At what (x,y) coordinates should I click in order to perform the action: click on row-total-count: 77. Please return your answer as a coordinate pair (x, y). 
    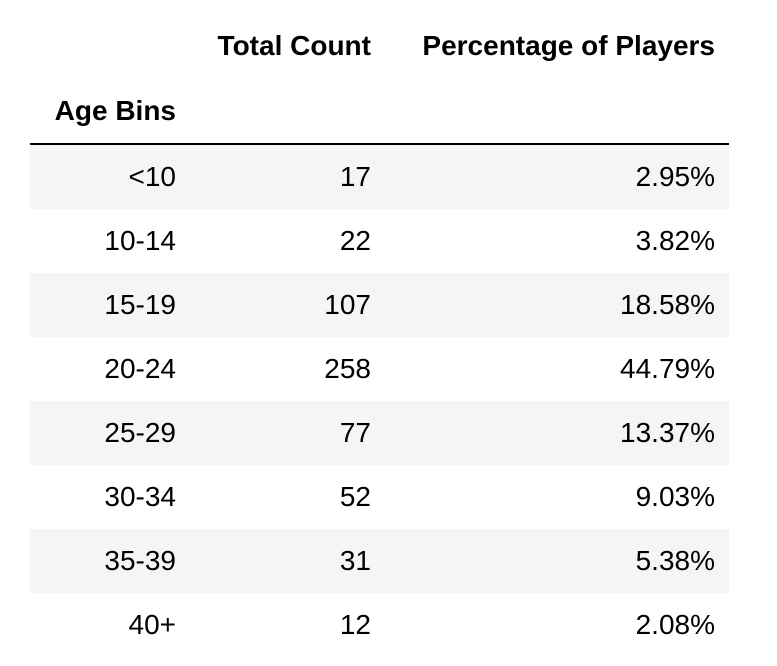
    Looking at the image, I should click on (355, 432).